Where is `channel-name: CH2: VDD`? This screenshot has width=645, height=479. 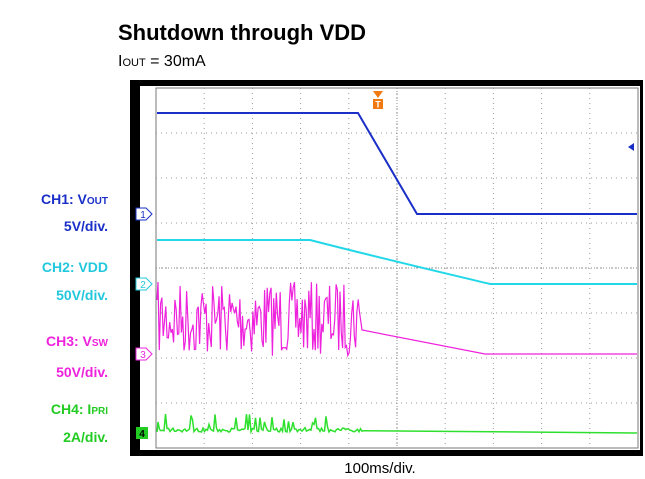 channel-name: CH2: VDD is located at coordinates (75, 267).